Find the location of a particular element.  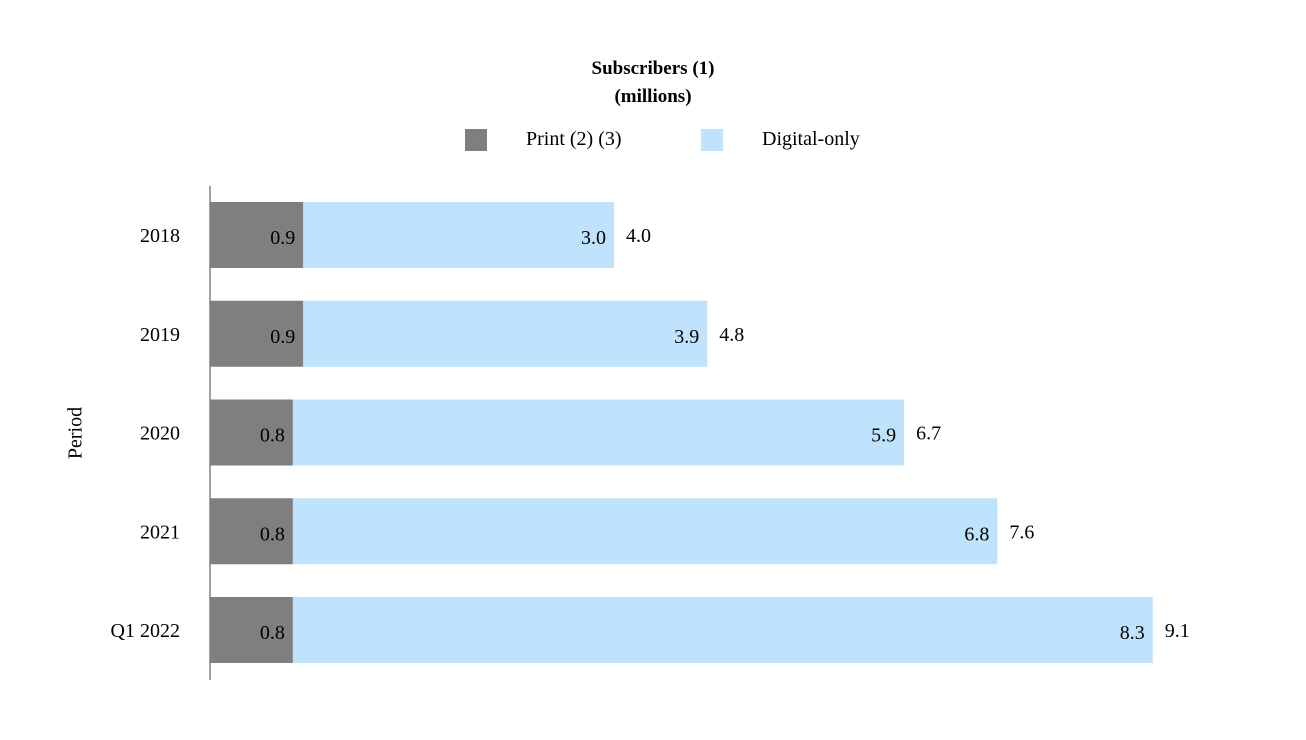

data-label: 6.8 is located at coordinates (976, 534).